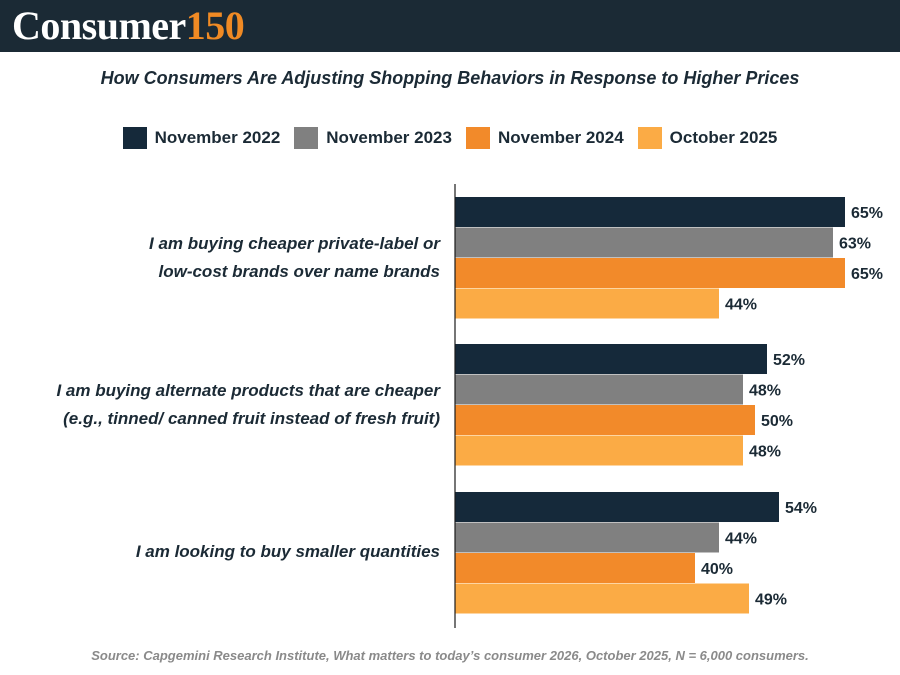  Describe the element at coordinates (294, 243) in the screenshot. I see `category-label-line: I am buying cheaper private-label or` at that location.